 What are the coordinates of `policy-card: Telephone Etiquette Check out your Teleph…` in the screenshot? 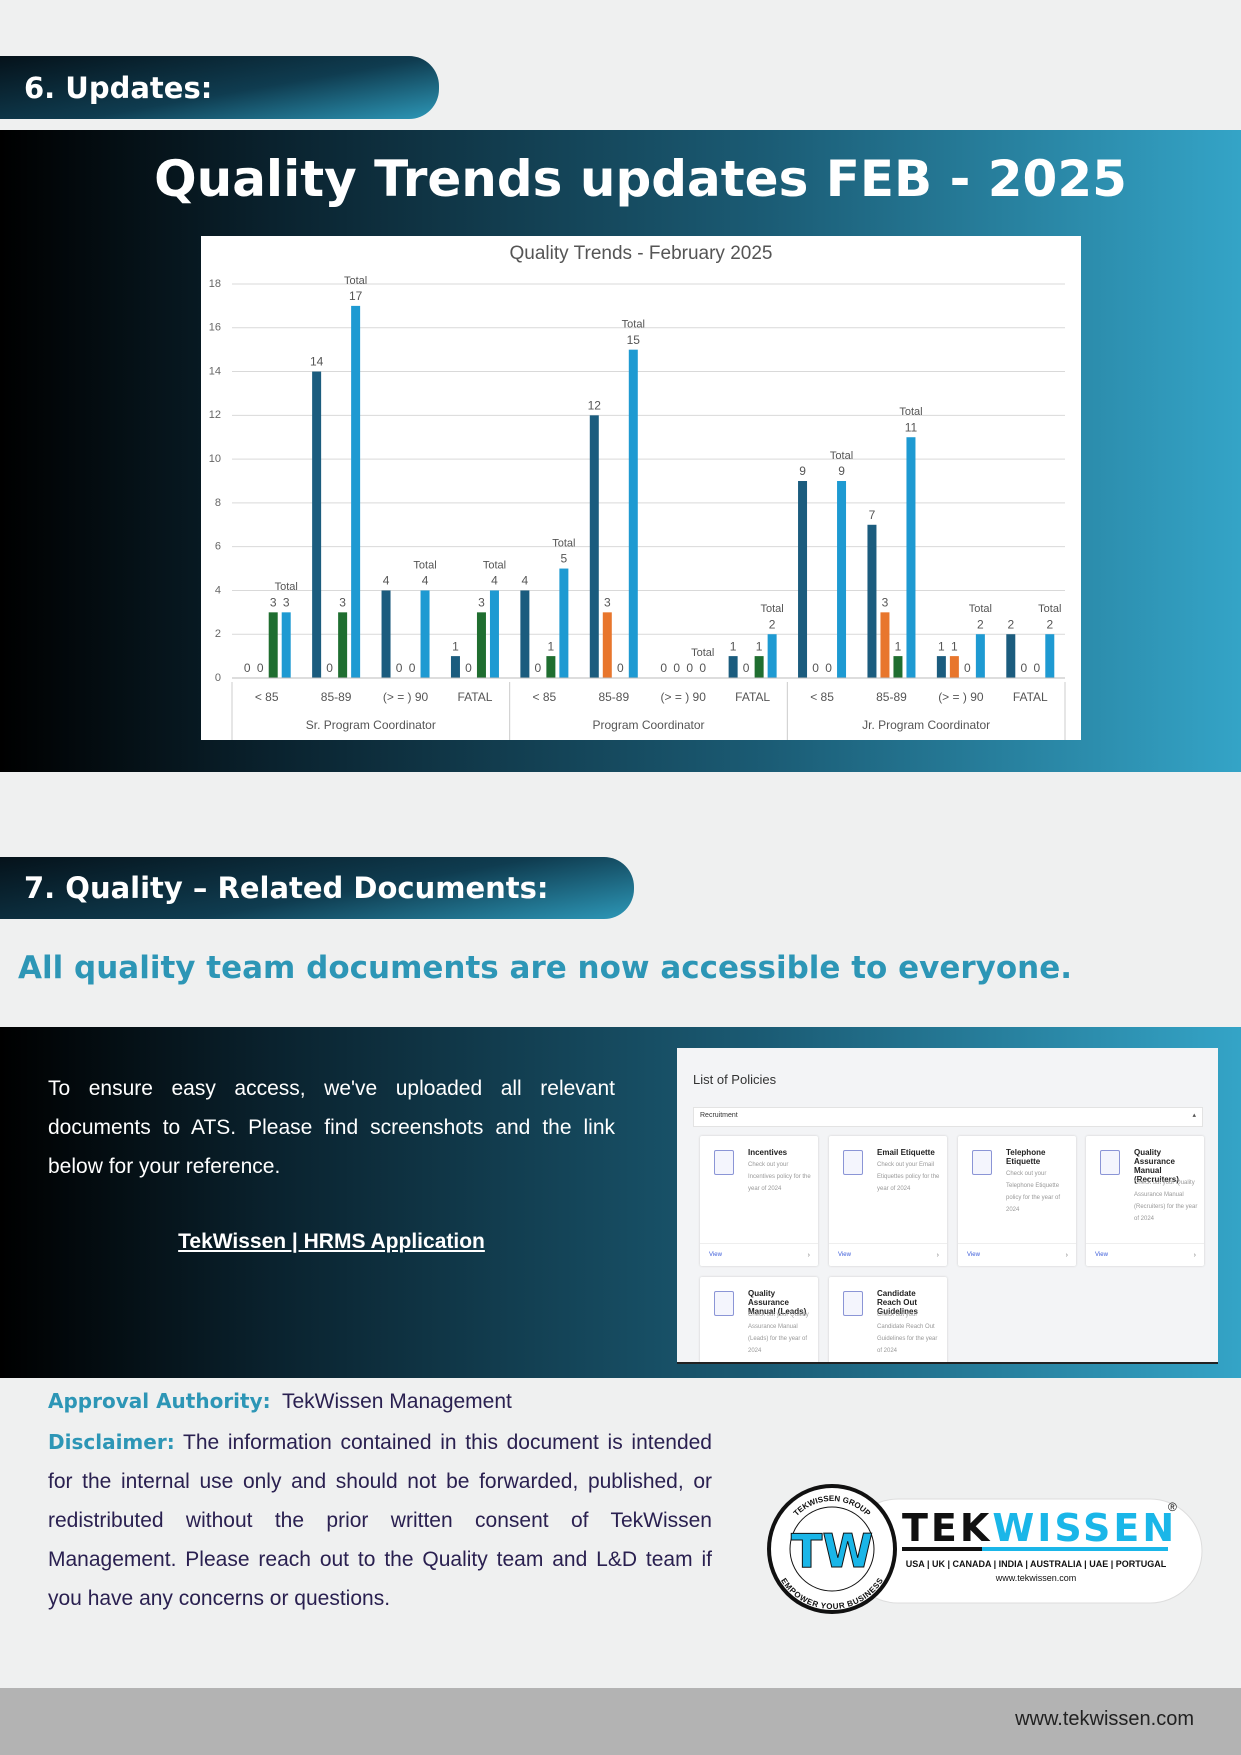 It's located at (1017, 1201).